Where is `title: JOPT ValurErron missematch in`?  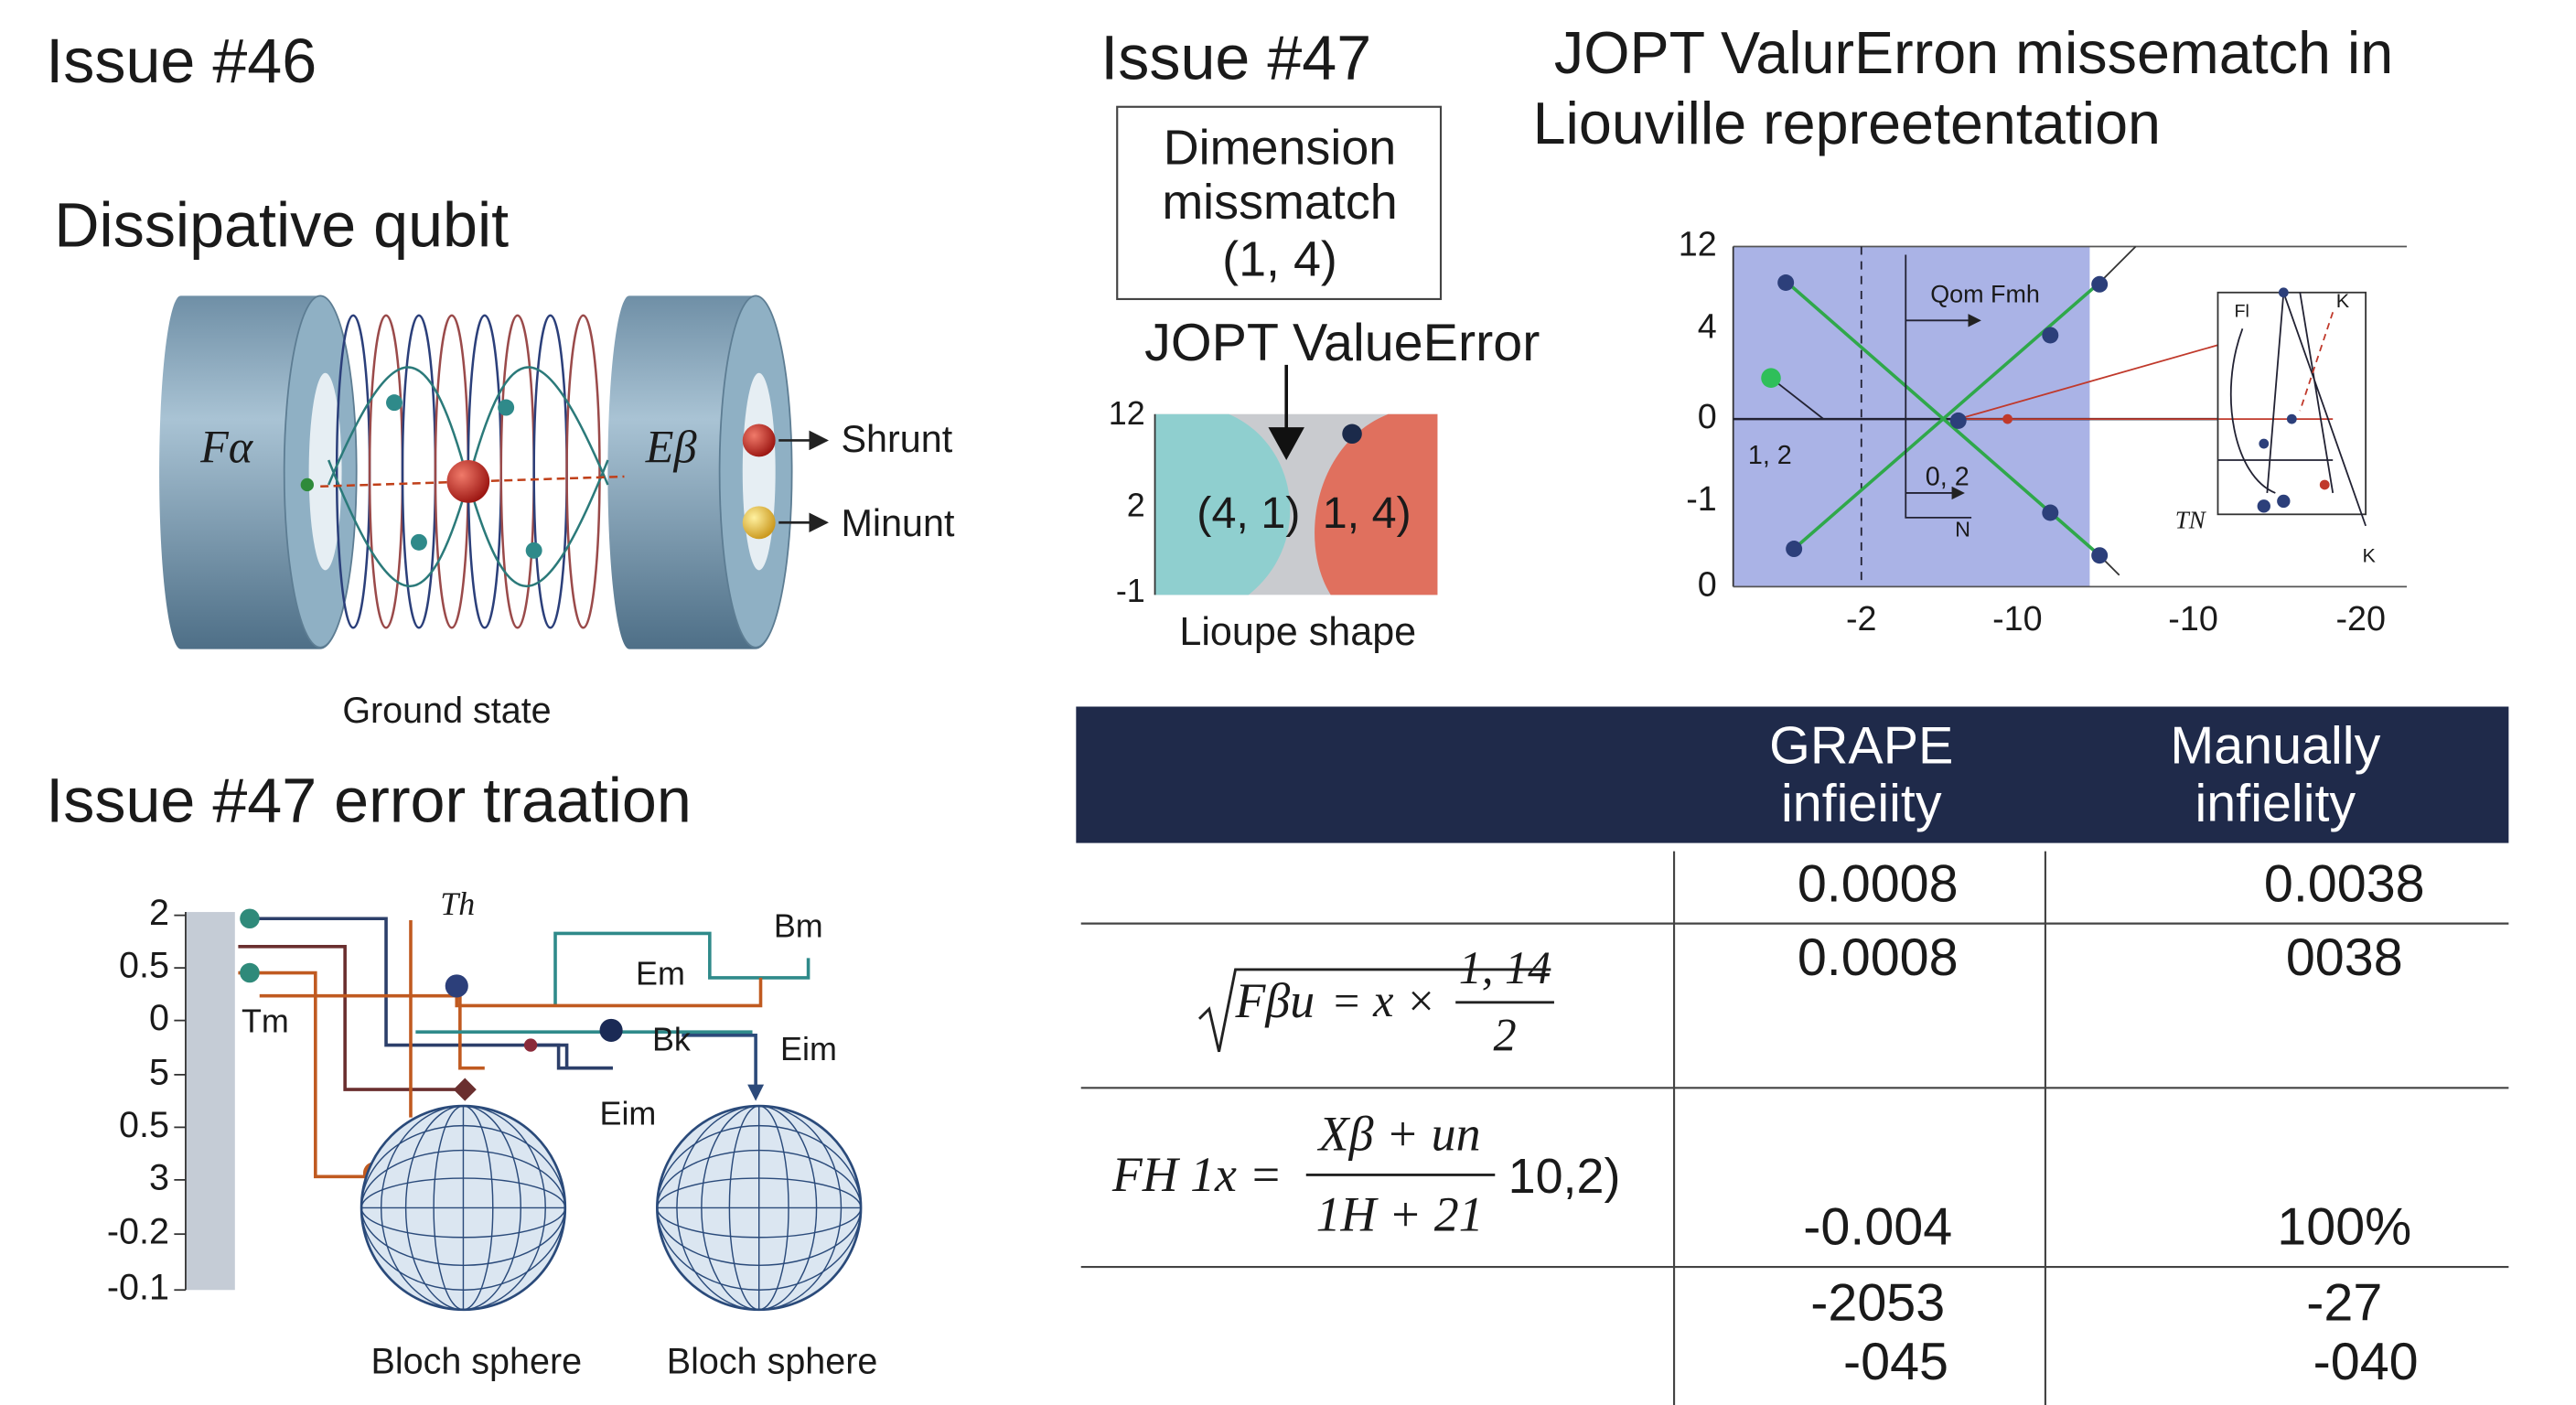 title: JOPT ValurErron missematch in is located at coordinates (1974, 53).